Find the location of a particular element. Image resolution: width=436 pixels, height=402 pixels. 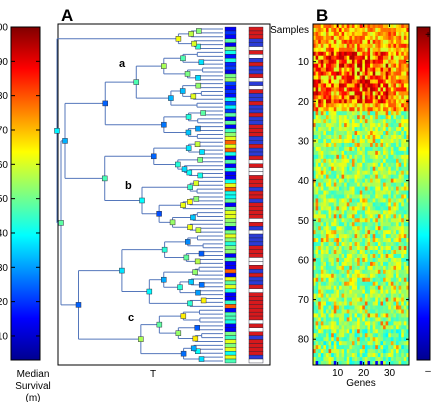

class-cell is located at coordinates (256, 279).